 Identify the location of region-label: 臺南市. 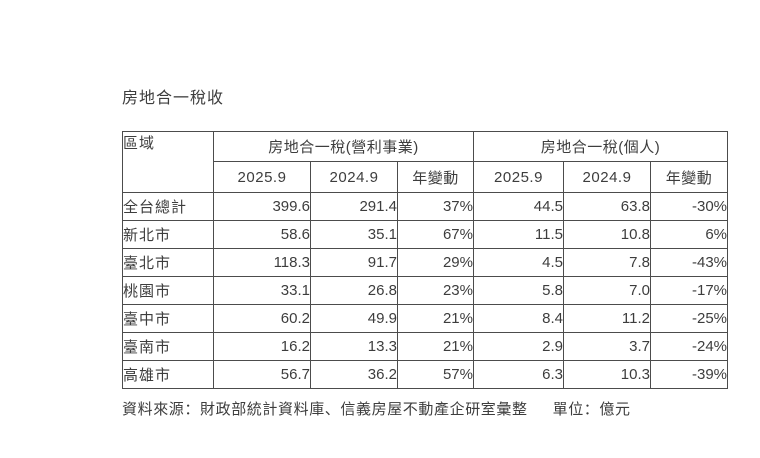
(168, 346).